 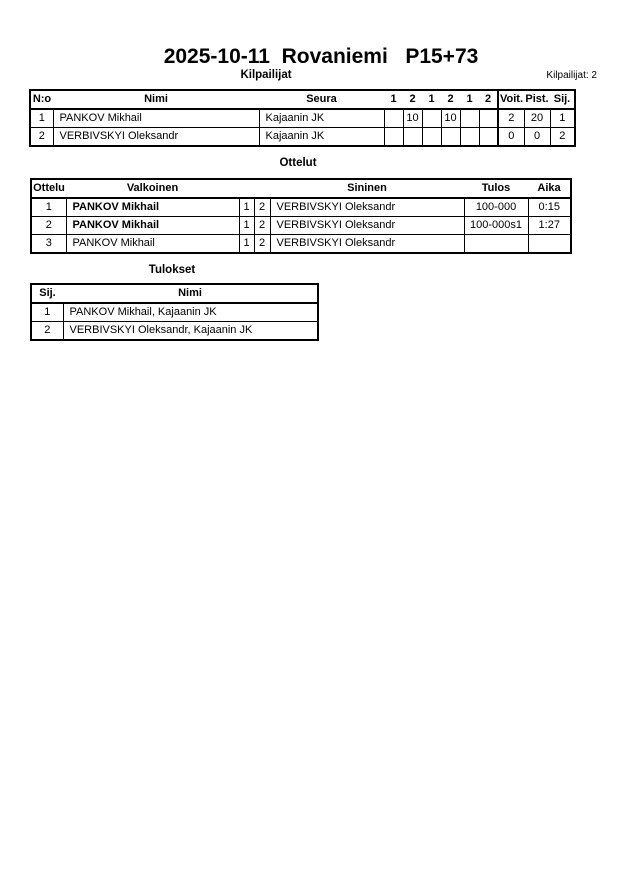 I want to click on cell-match-number: 2, so click(x=48, y=225).